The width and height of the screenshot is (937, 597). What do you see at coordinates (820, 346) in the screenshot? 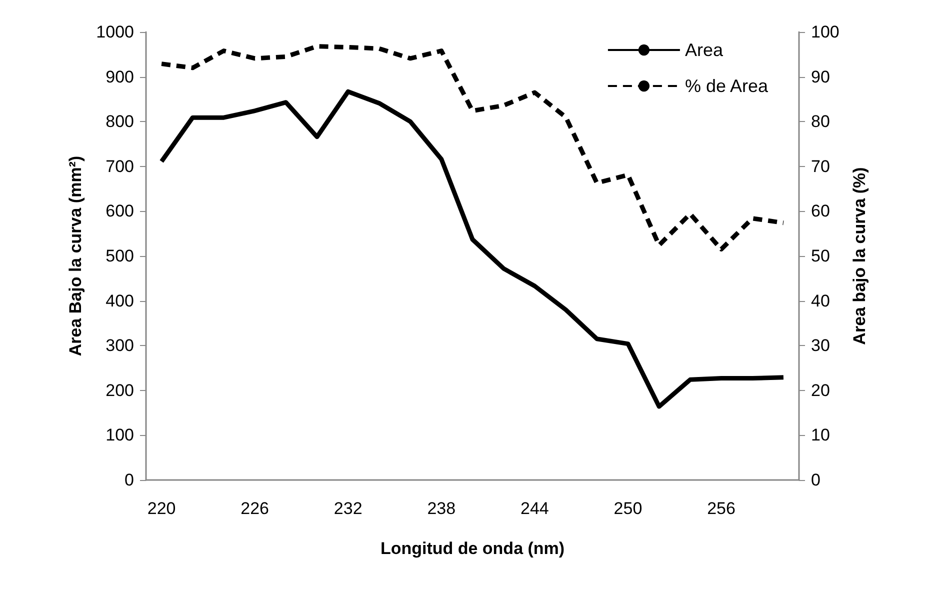
I see `y2-tick-label: 30` at bounding box center [820, 346].